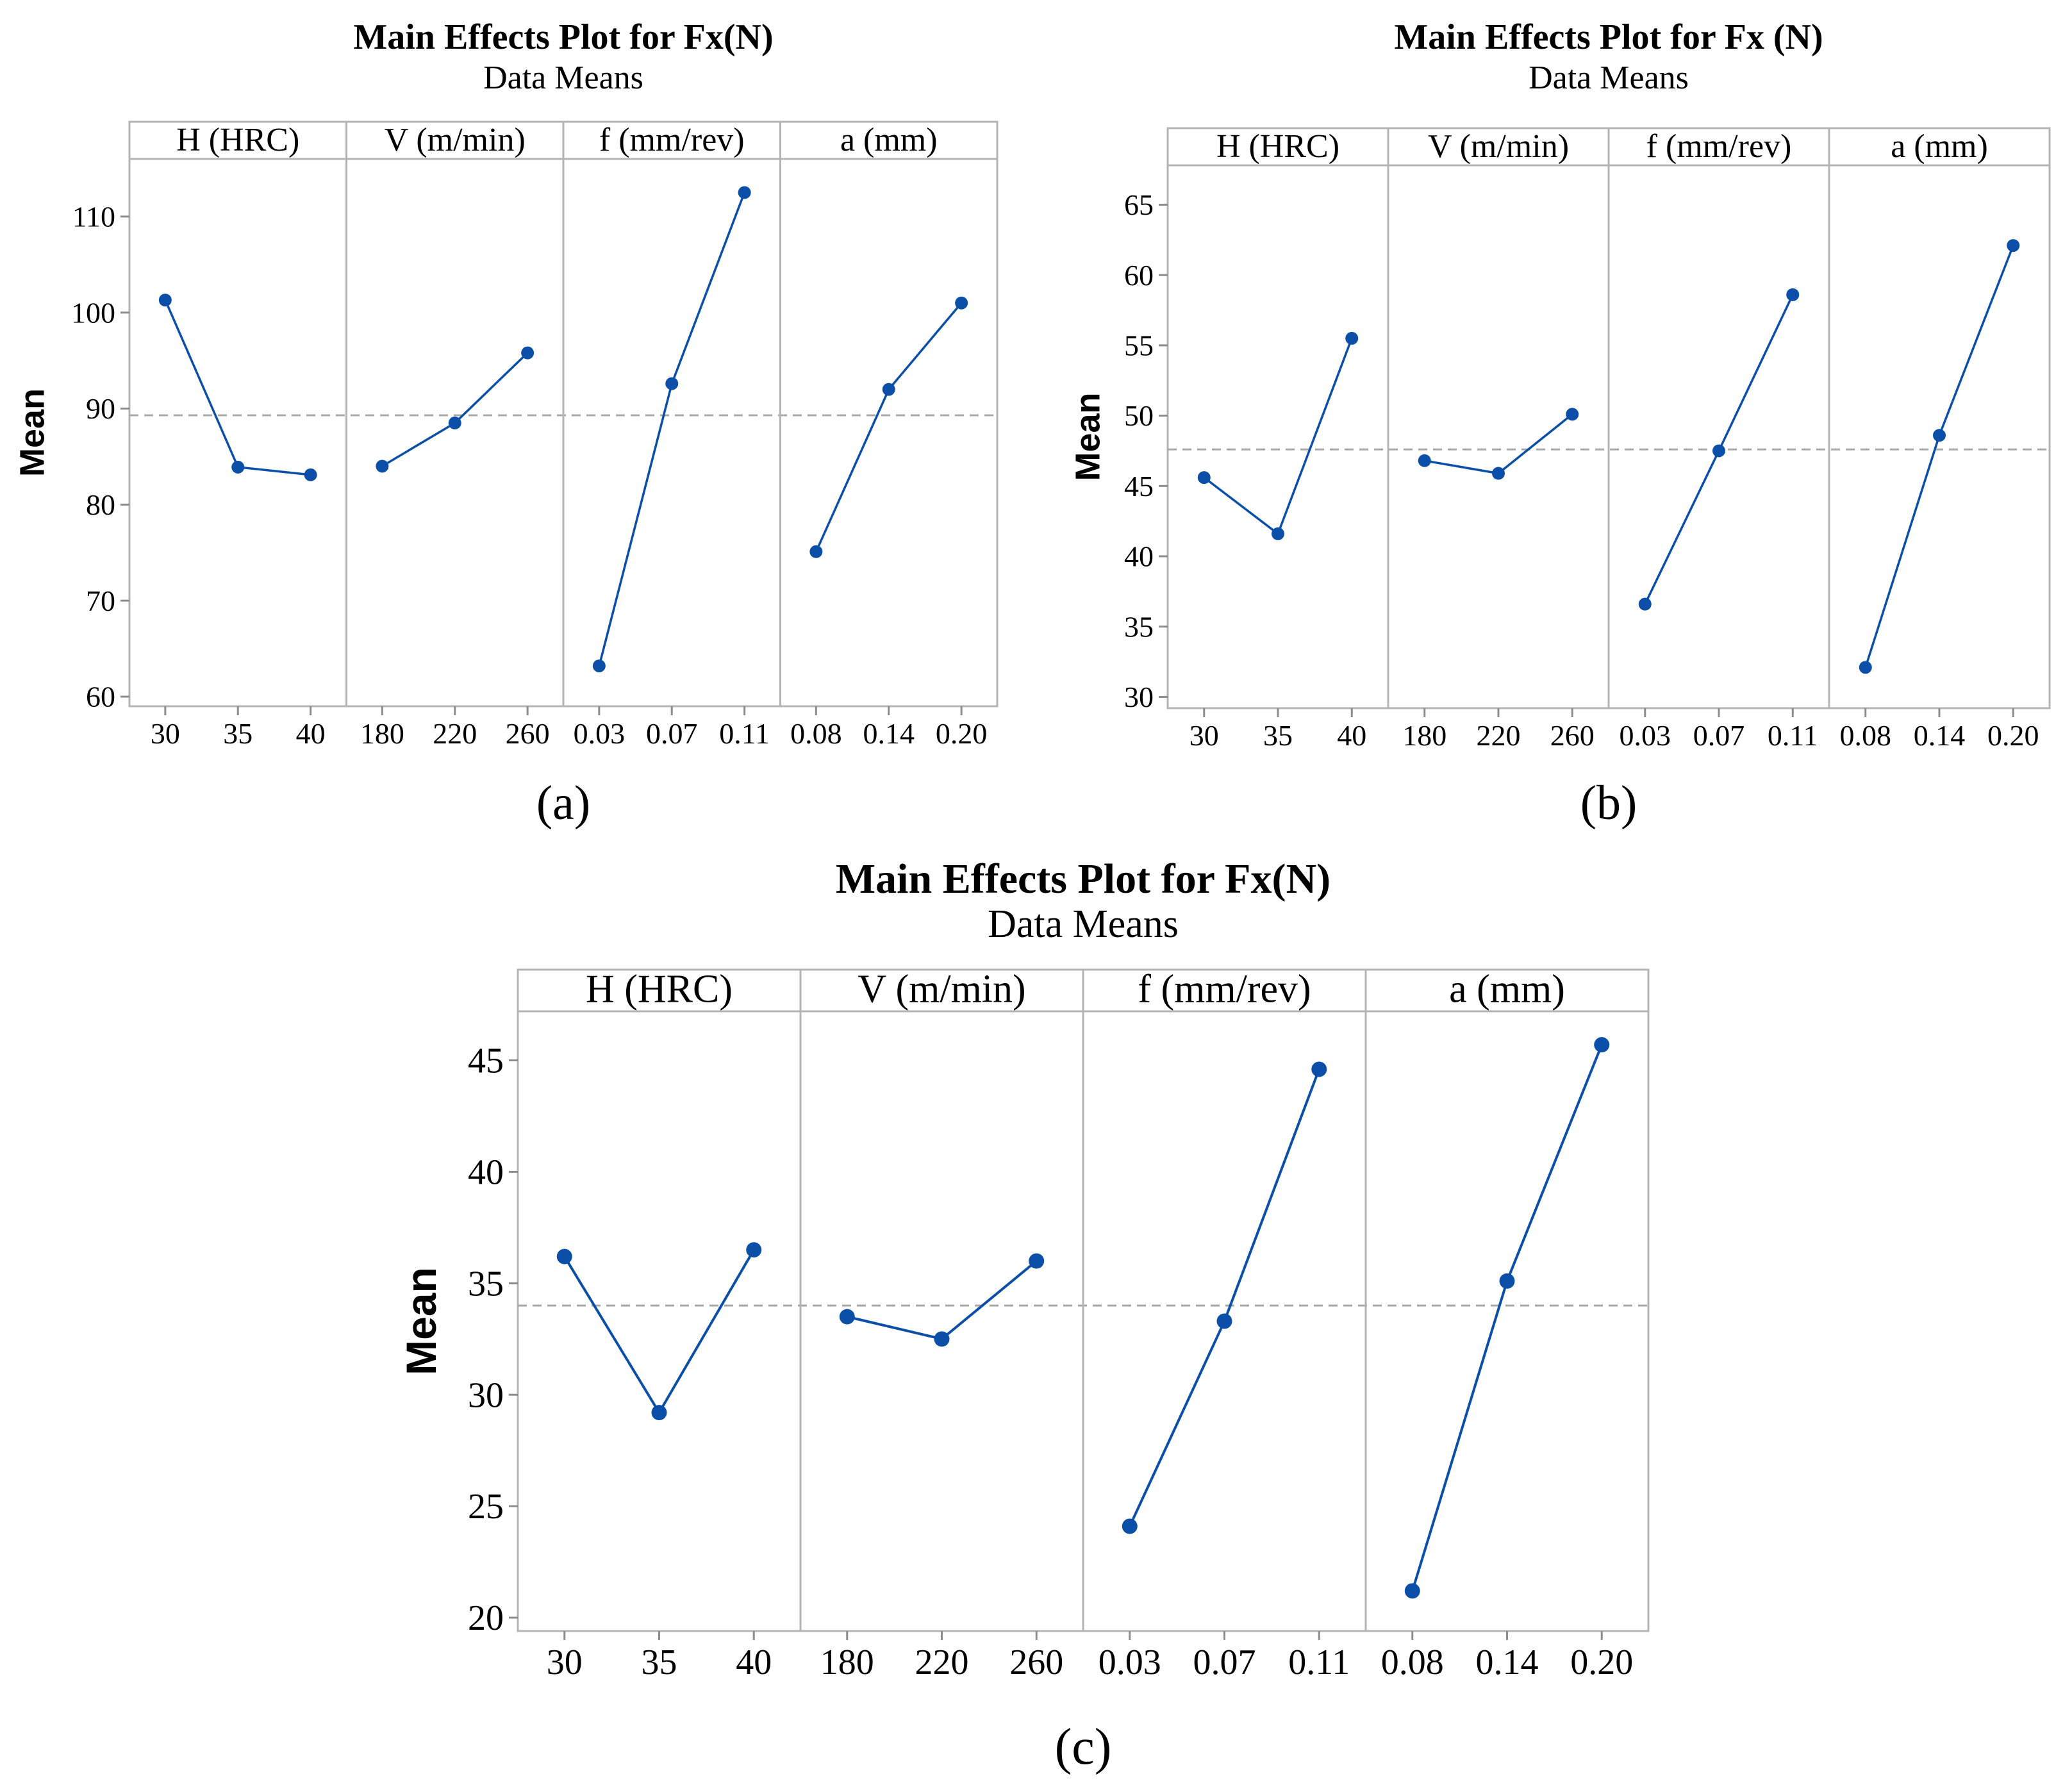  Describe the element at coordinates (1572, 735) in the screenshot. I see `x-tick-label: 260` at that location.